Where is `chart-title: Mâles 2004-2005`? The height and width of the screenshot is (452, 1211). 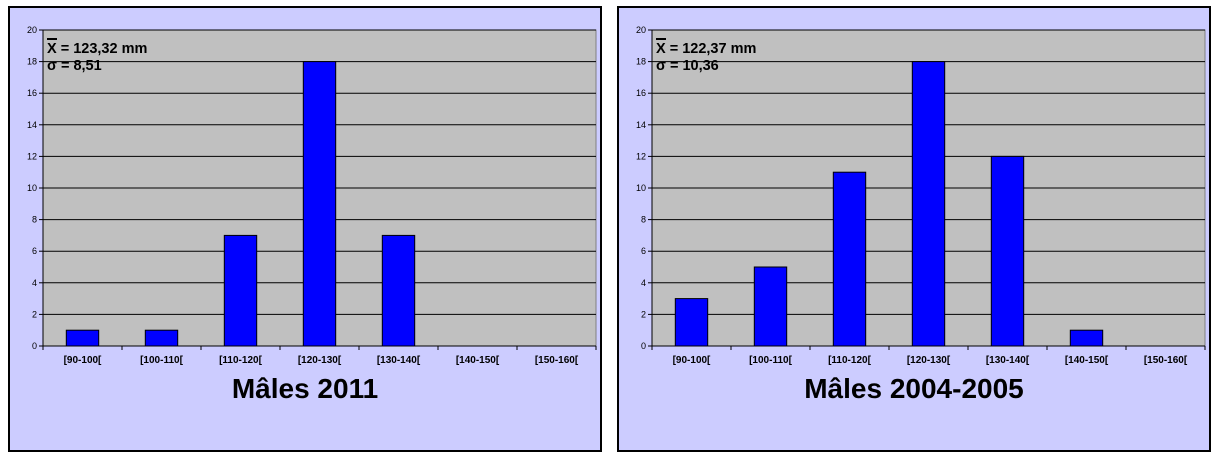 chart-title: Mâles 2004-2005 is located at coordinates (914, 388).